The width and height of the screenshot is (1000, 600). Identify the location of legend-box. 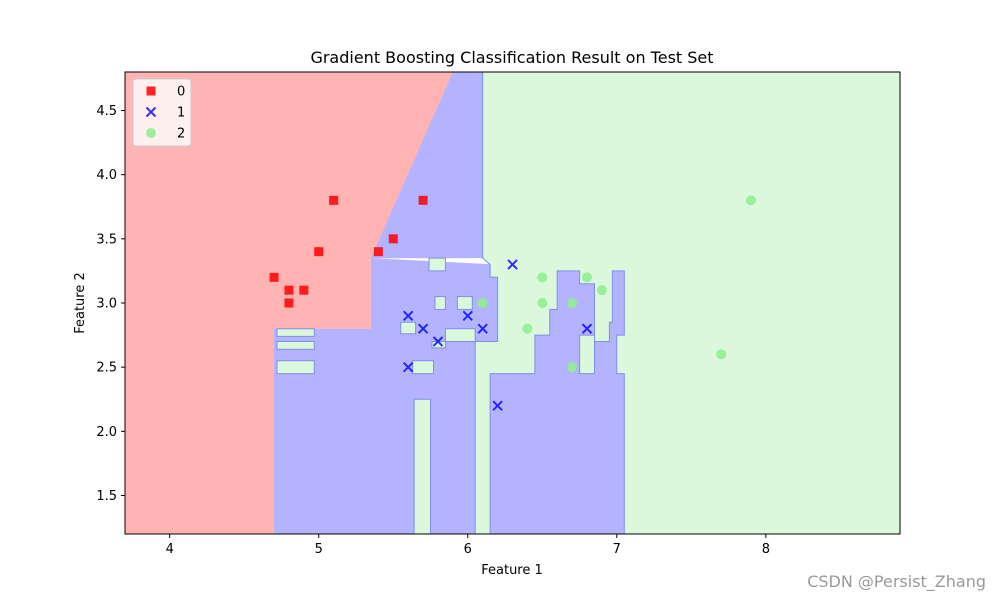
(162, 112).